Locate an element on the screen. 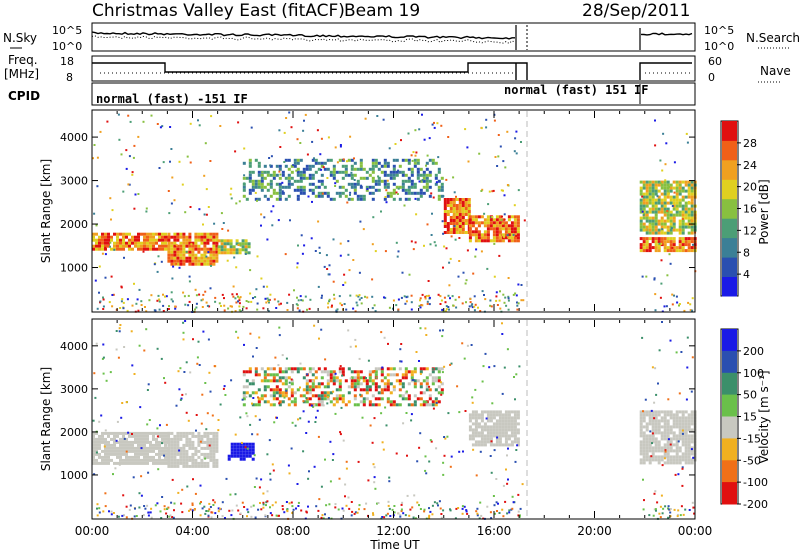  nave-tick-top: 60 is located at coordinates (715, 61).